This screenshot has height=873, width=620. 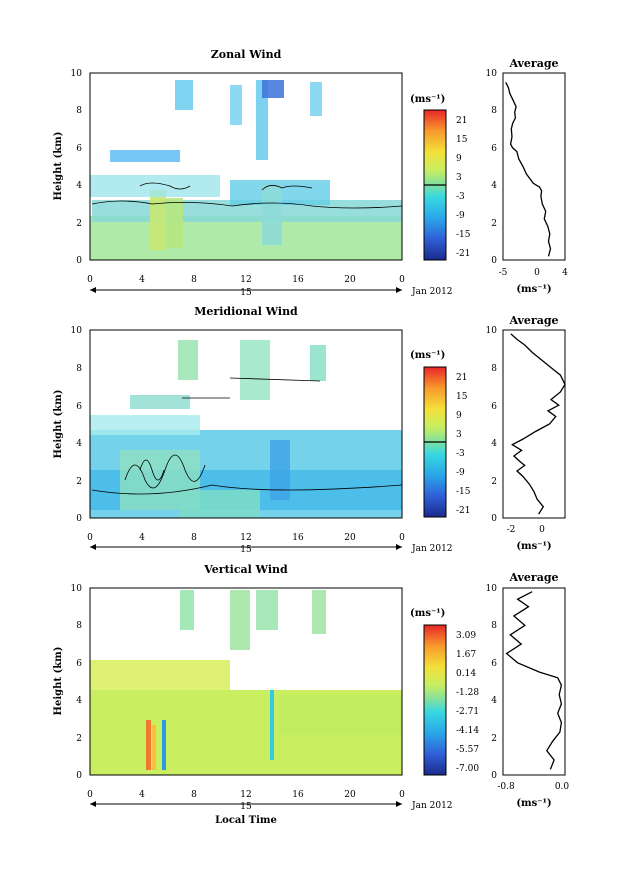 I want to click on vertical-ytick: 2, so click(x=79, y=739).